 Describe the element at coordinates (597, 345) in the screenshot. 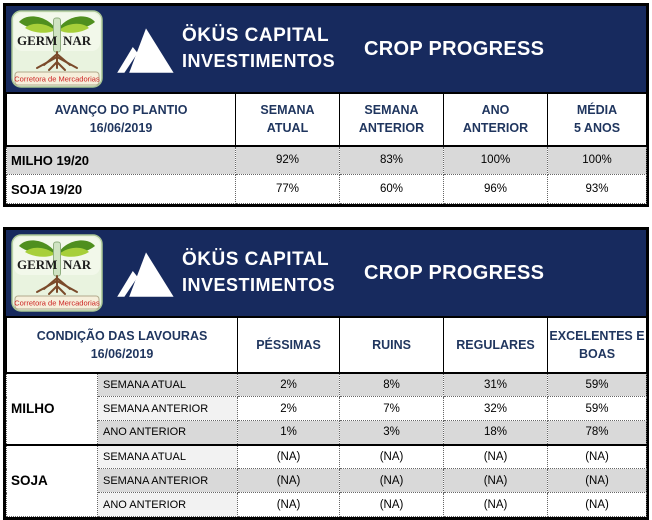

I see `col-header-excelentes-boas: EXCELENTES E BOAS` at that location.